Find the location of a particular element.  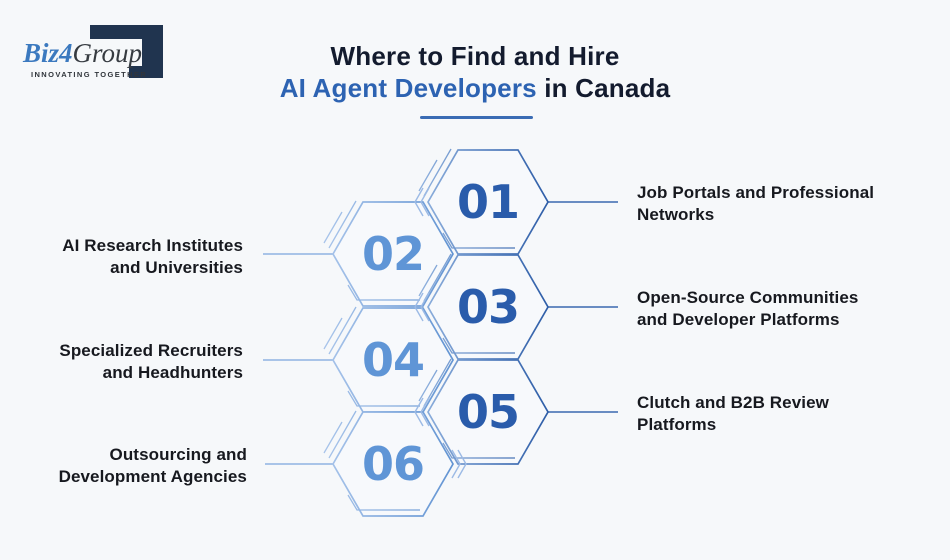

logo-wordmark: Biz4Group is located at coordinates (82, 53).